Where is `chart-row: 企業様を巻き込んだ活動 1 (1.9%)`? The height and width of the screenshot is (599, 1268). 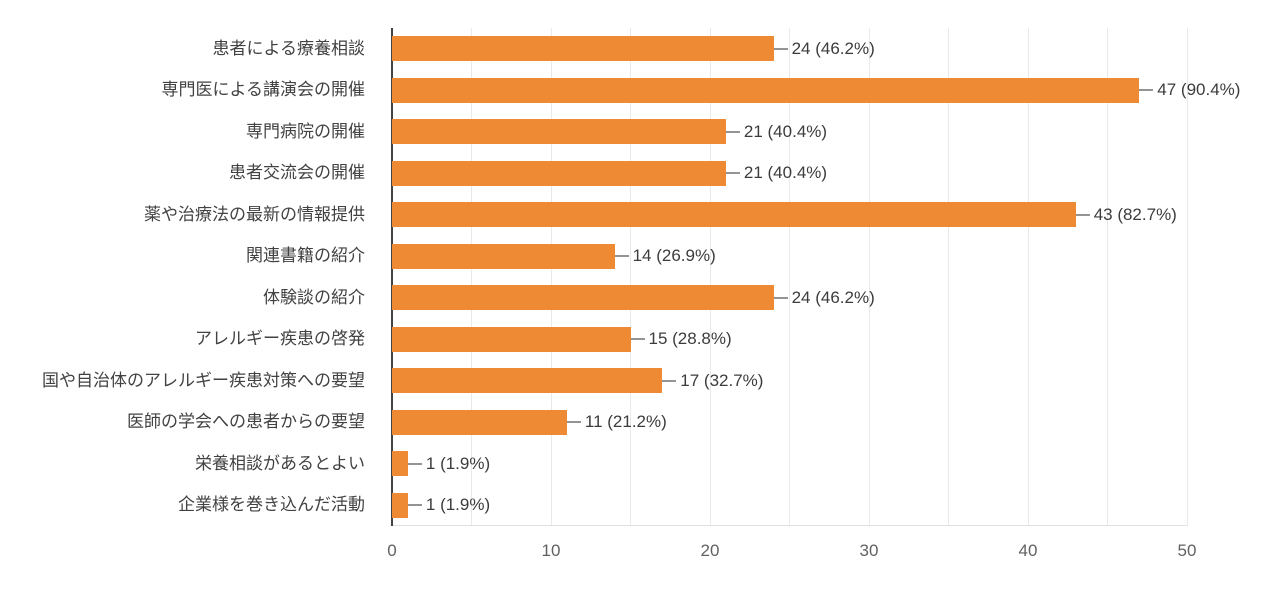 chart-row: 企業様を巻き込んだ活動 1 (1.9%) is located at coordinates (634, 506).